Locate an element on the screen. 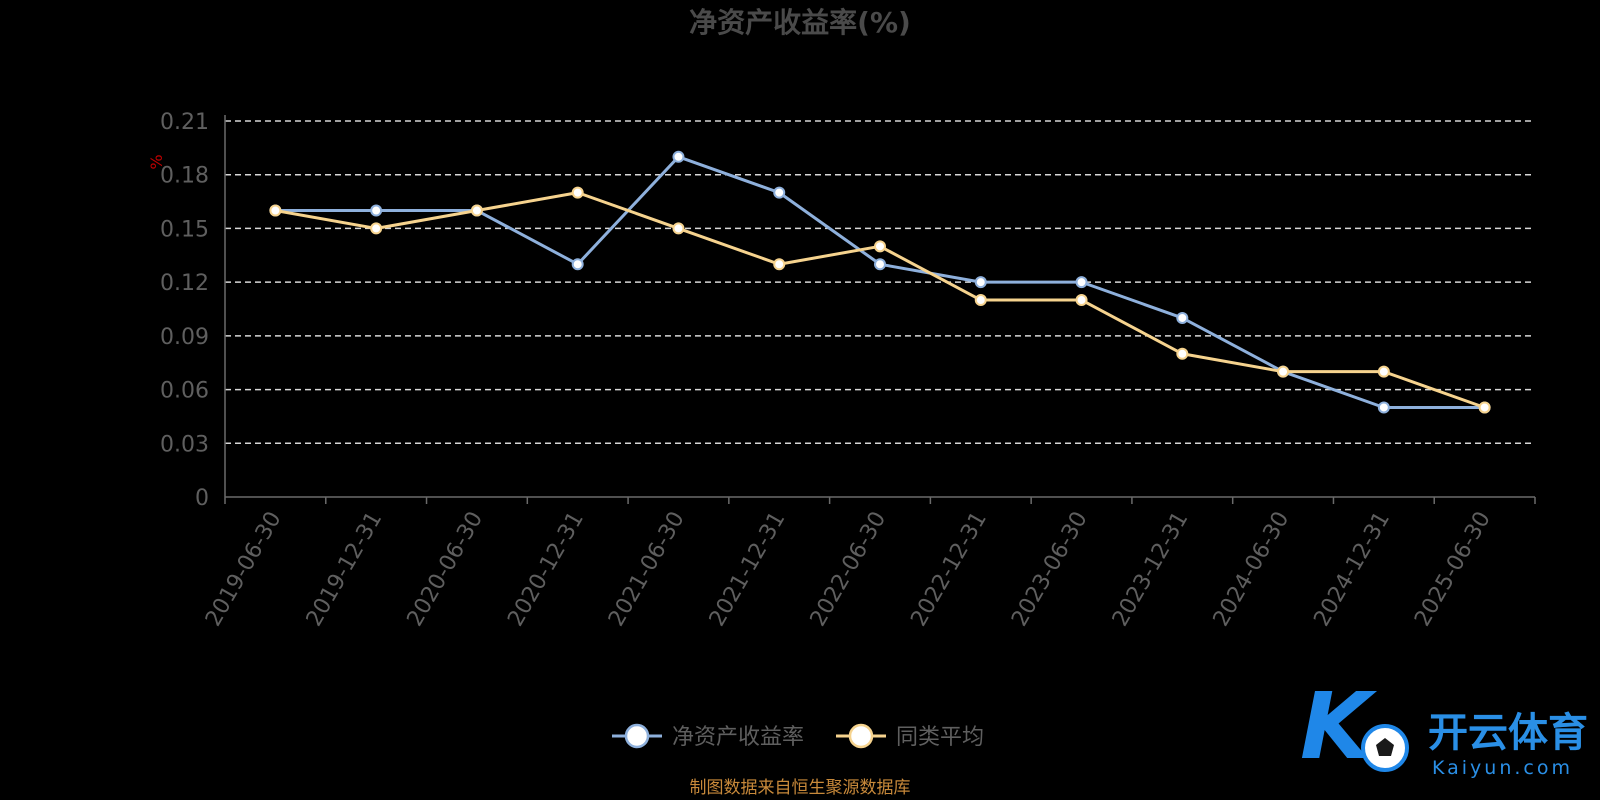 This screenshot has width=1600, height=800. x-tick-label: 2021-12-31 is located at coordinates (748, 569).